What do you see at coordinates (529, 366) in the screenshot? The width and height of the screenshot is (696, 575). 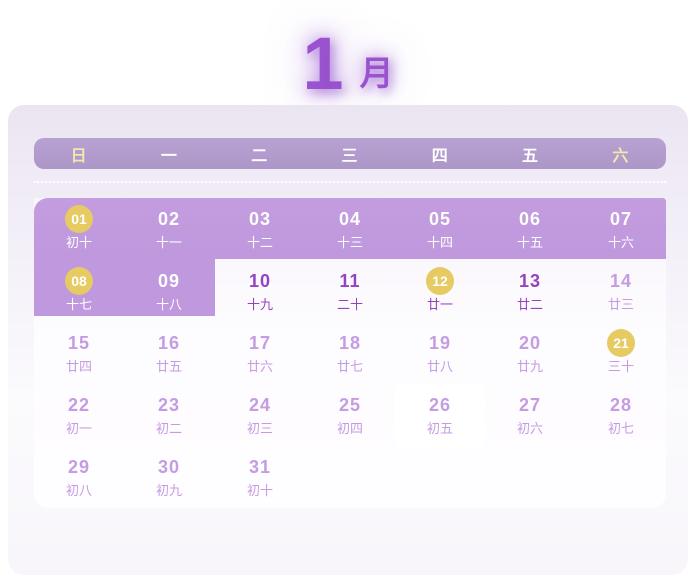 I see `day-lunar: 廿九` at bounding box center [529, 366].